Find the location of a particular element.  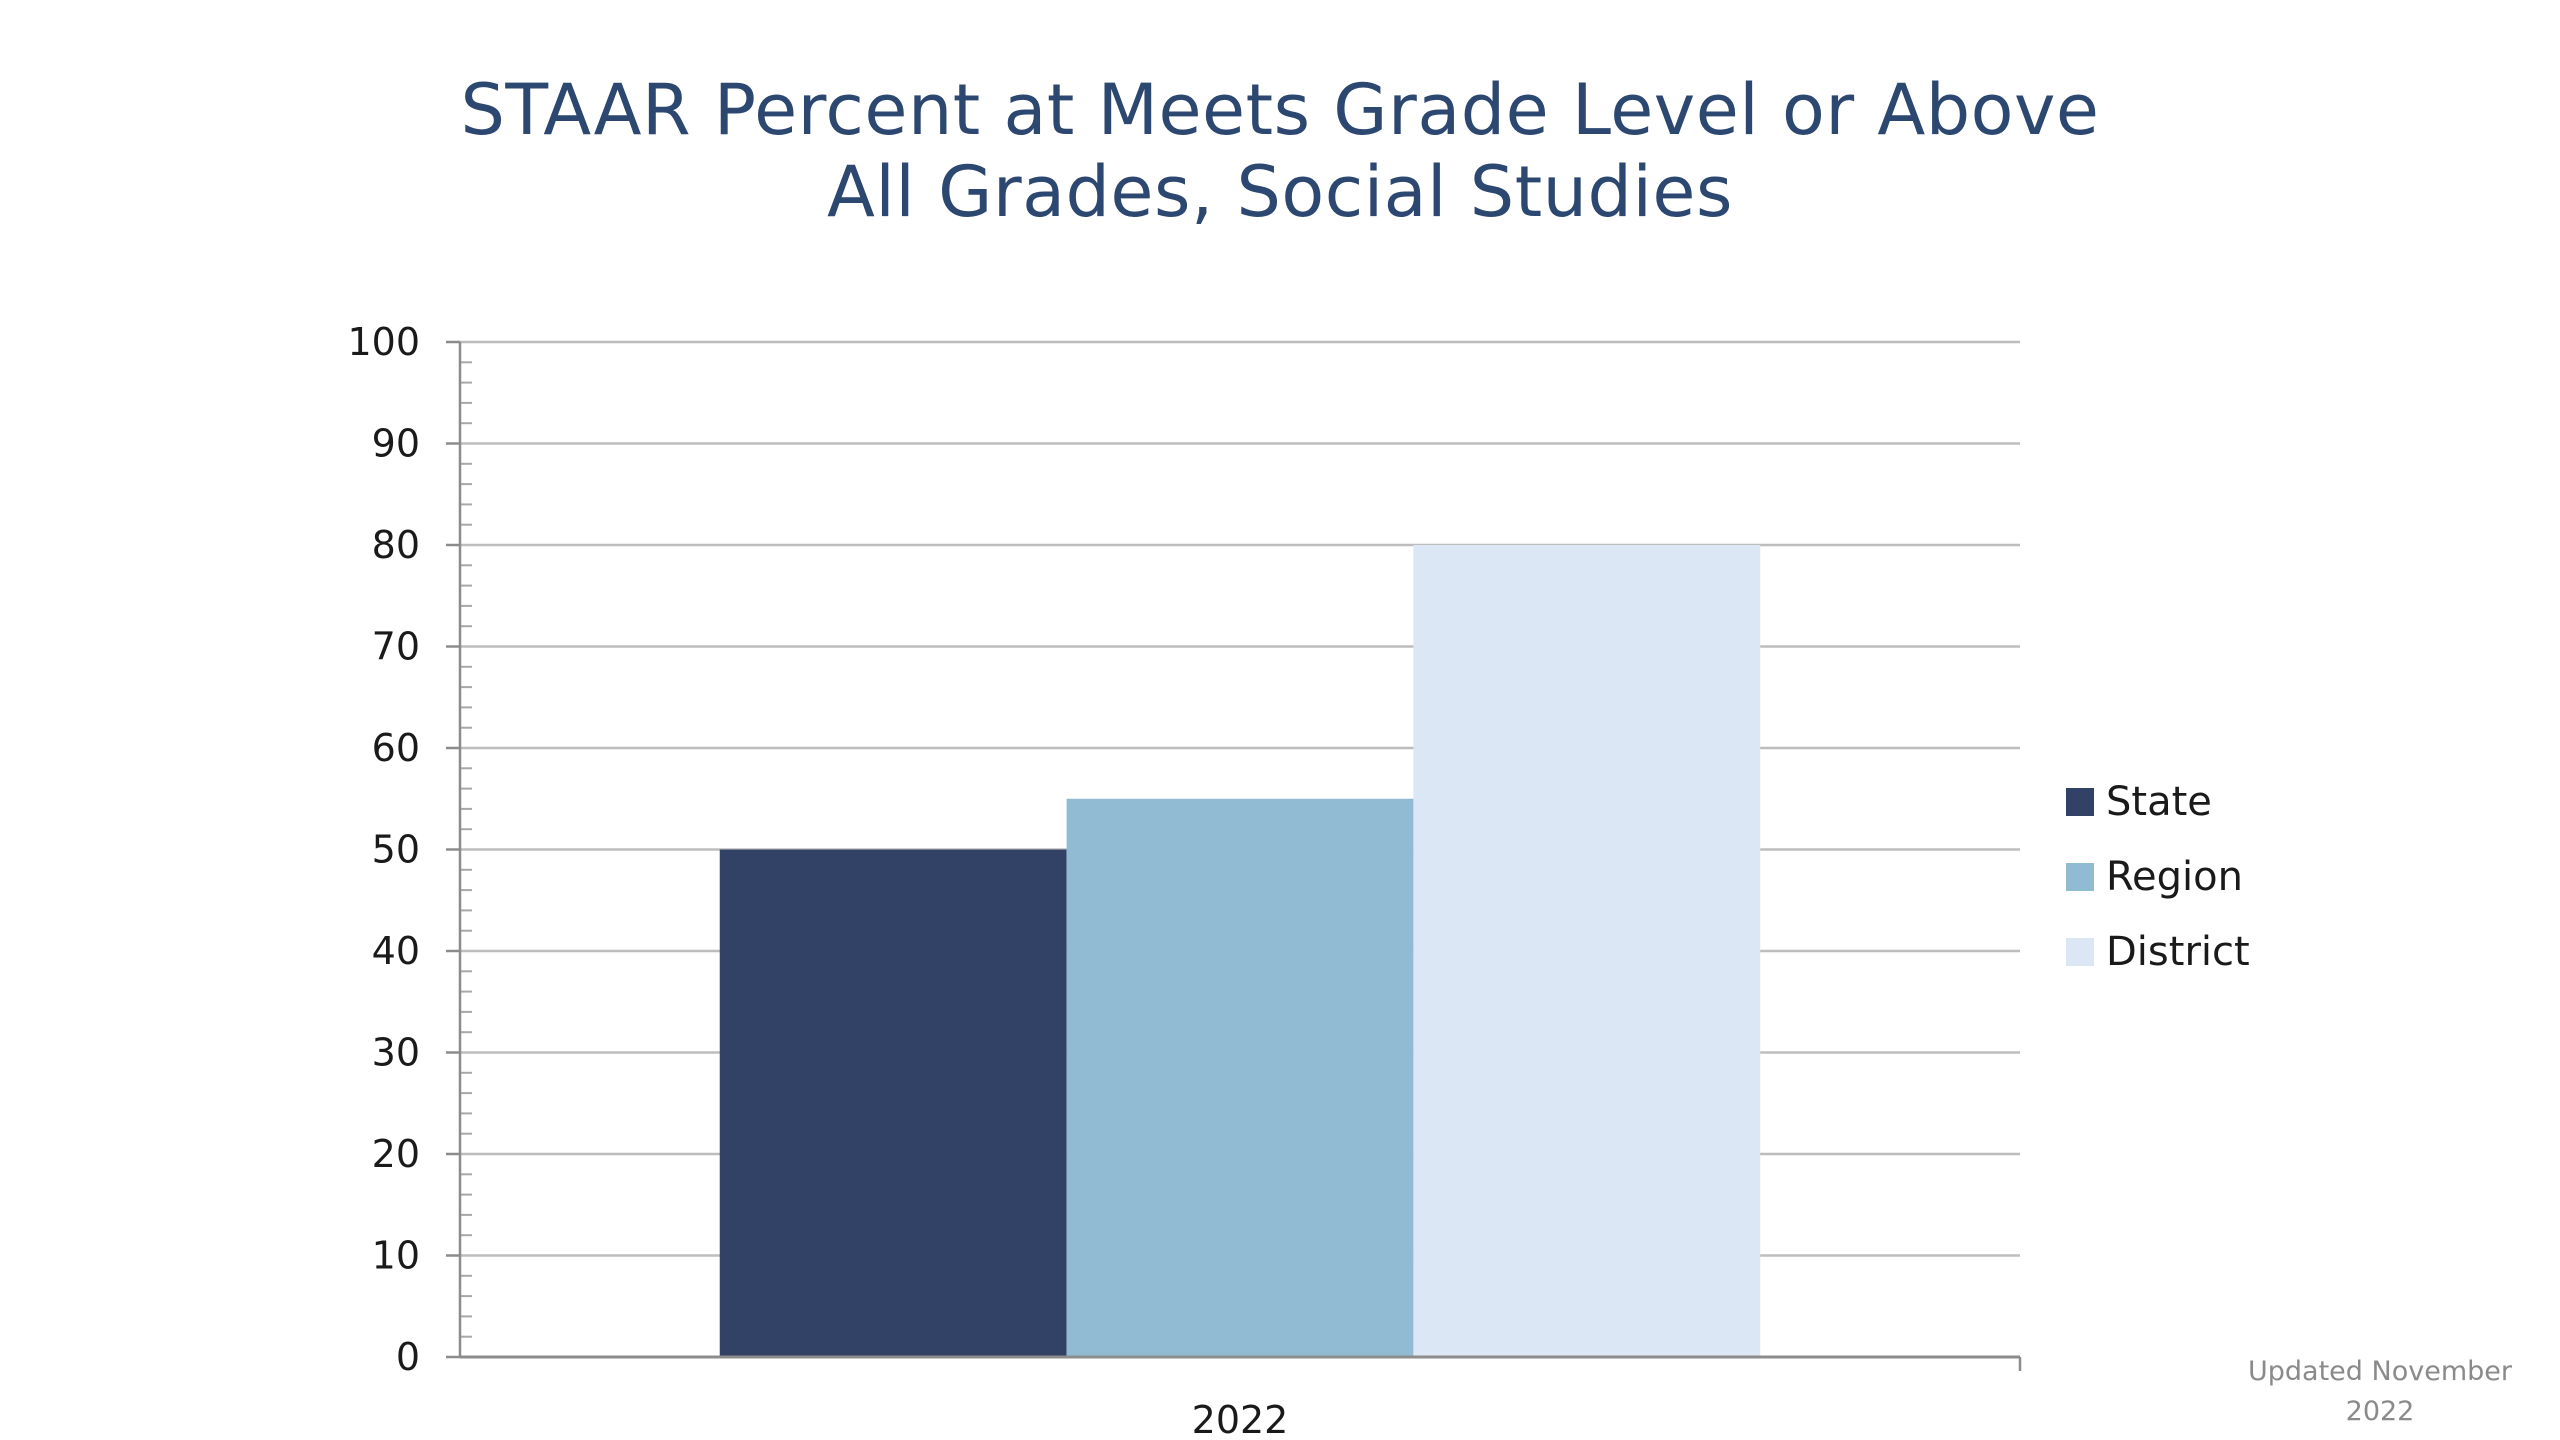

legend: State Region District is located at coordinates (2158, 877).